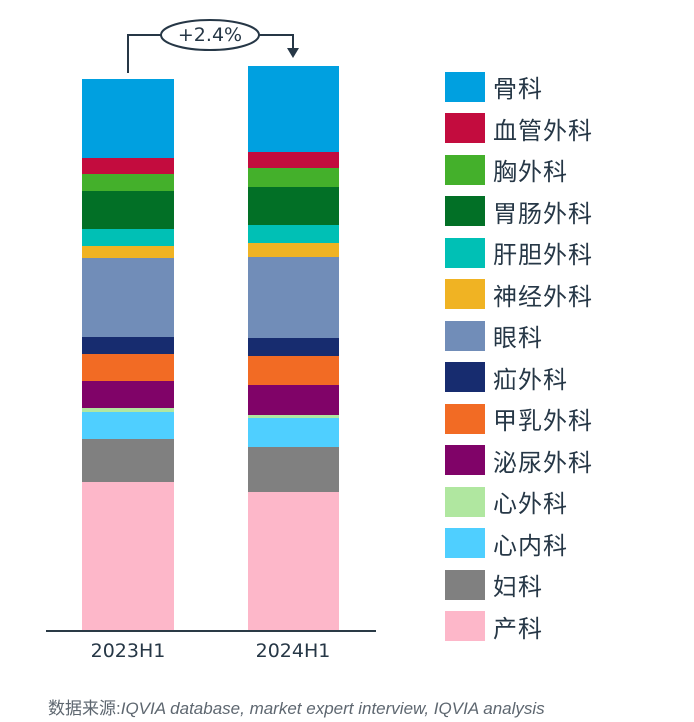 This screenshot has width=694, height=722. I want to click on legend-item: 妇科, so click(519, 585).